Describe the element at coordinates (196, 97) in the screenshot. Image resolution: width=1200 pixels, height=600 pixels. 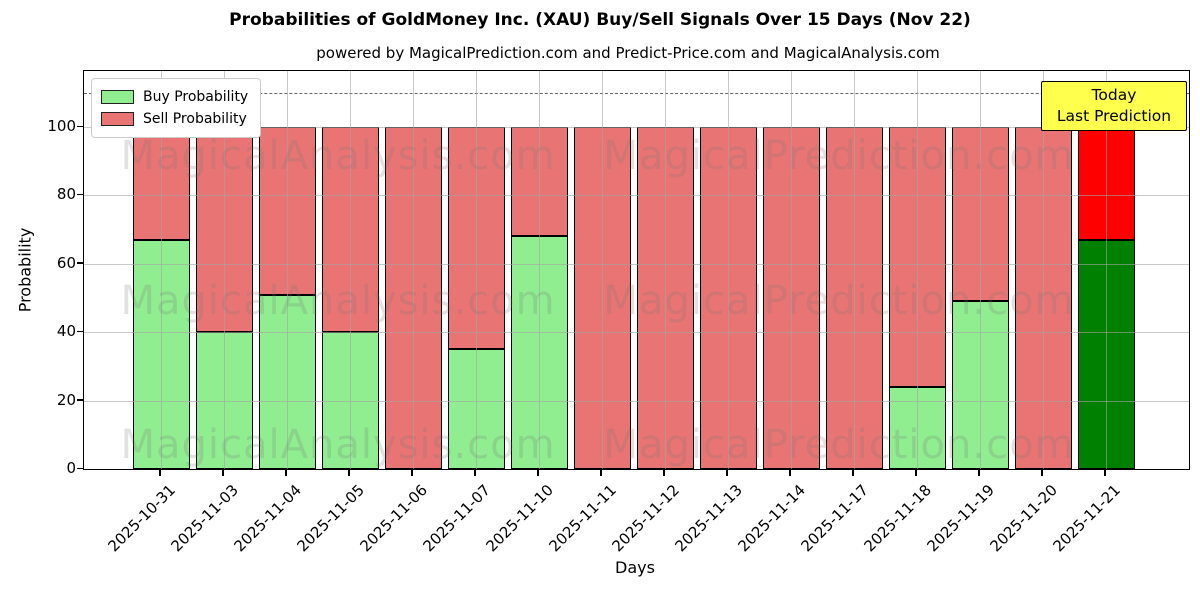
I see `legend-label-buy: Buy Probability` at that location.